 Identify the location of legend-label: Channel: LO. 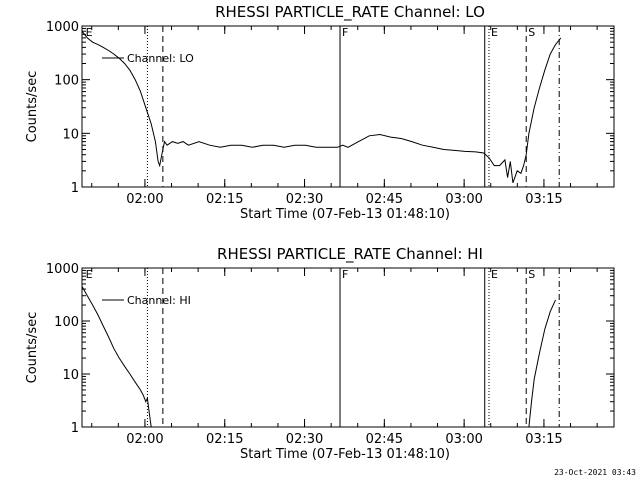
(160, 58).